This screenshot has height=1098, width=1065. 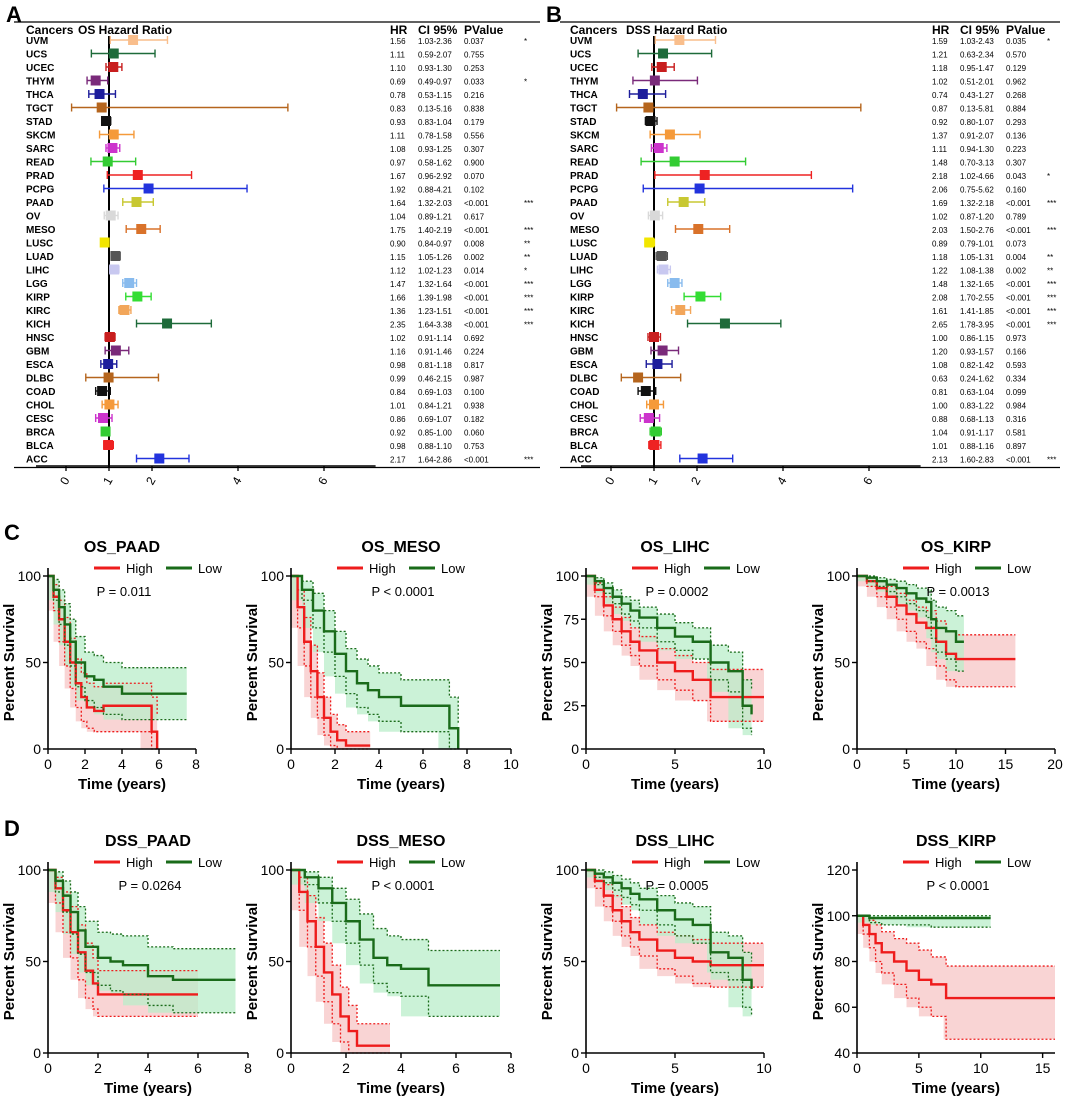 I want to click on forest-x-tick-label: 4, so click(x=782, y=480).